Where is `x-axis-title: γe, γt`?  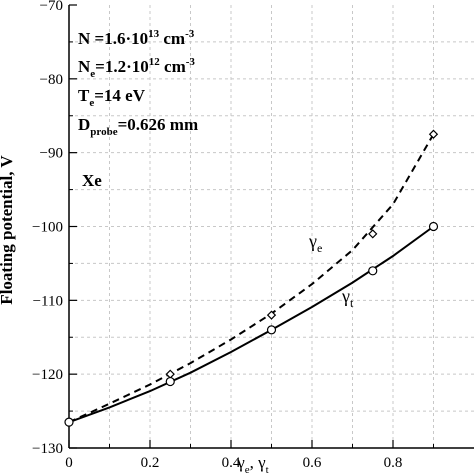
x-axis-title: γe, γt is located at coordinates (252, 463).